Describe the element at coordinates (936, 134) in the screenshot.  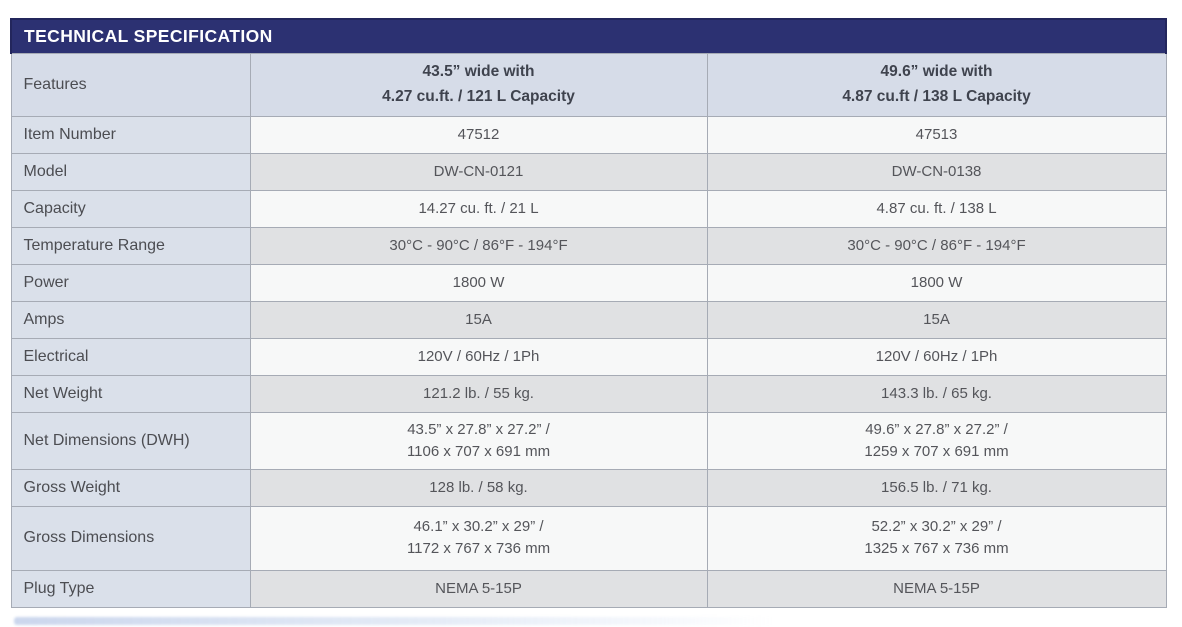
I see `cell-value: 47513` at that location.